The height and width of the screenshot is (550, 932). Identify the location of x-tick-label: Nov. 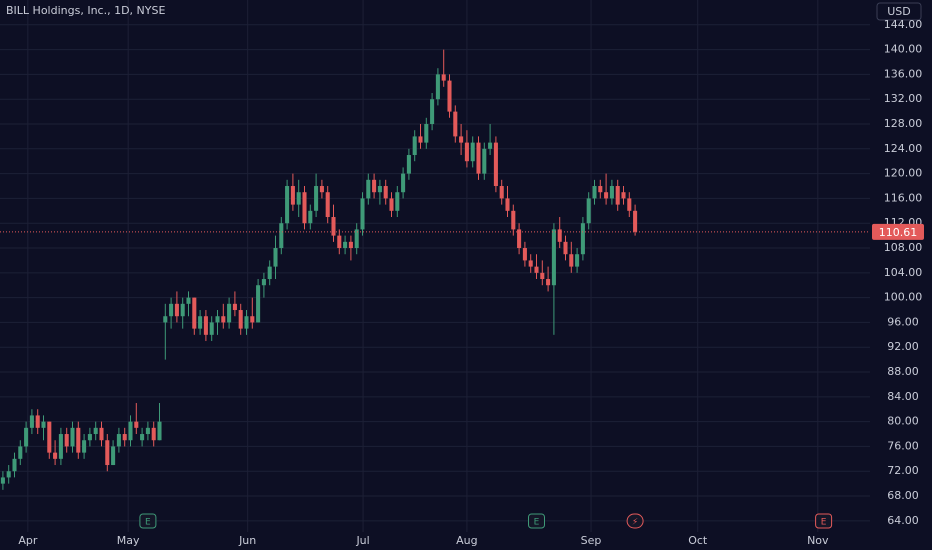
(818, 540).